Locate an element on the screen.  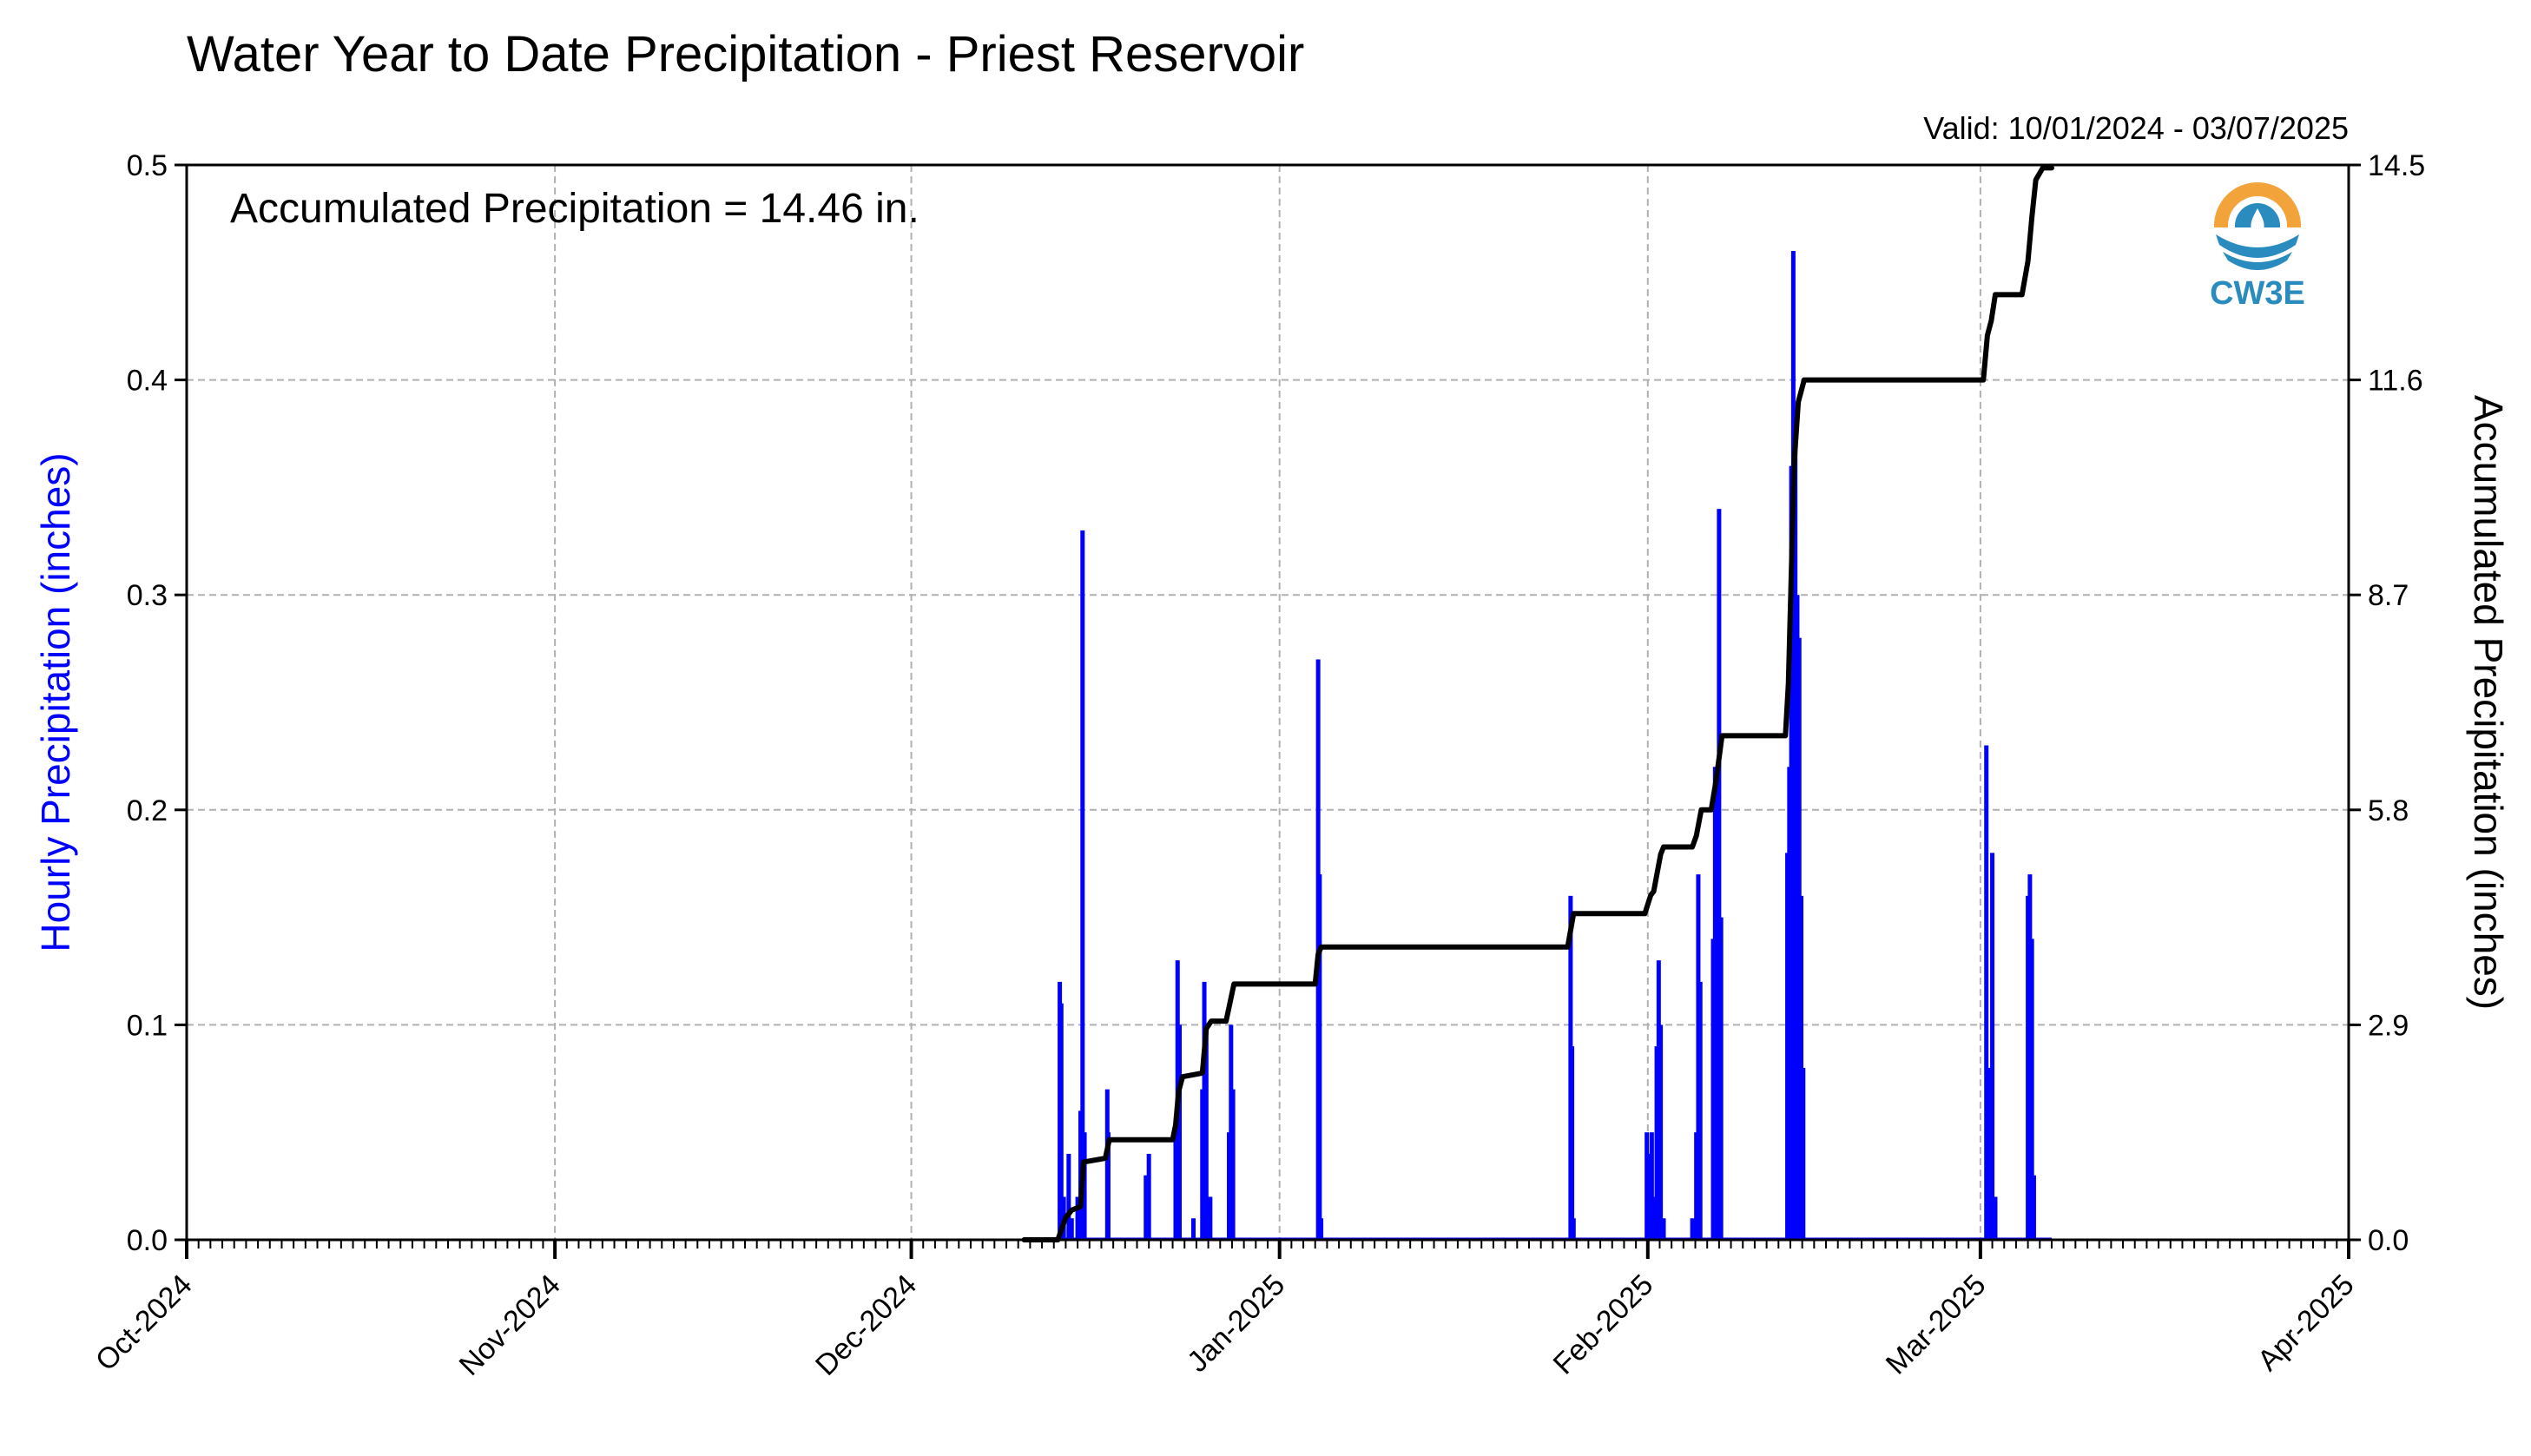
y-tick-label: 0.3 is located at coordinates (147, 595).